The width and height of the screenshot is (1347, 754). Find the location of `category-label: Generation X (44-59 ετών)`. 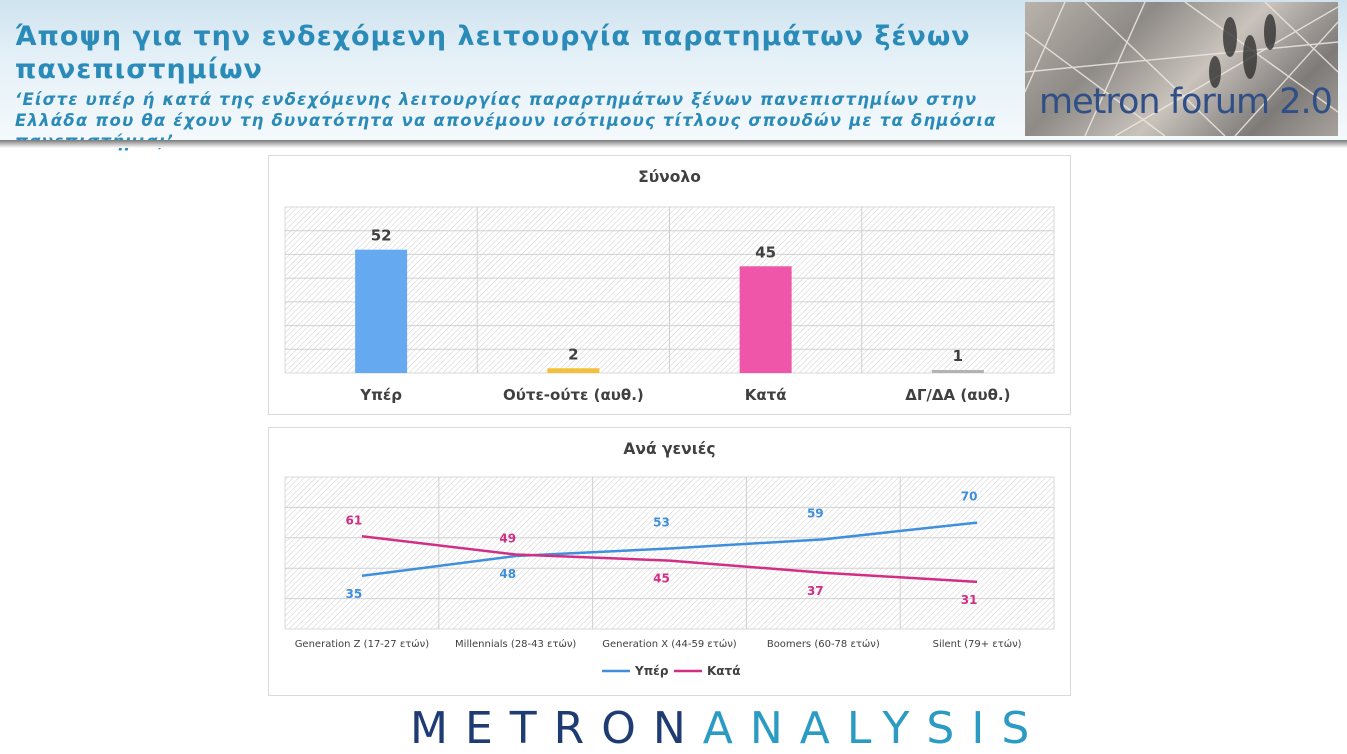

category-label: Generation X (44-59 ετών) is located at coordinates (669, 644).